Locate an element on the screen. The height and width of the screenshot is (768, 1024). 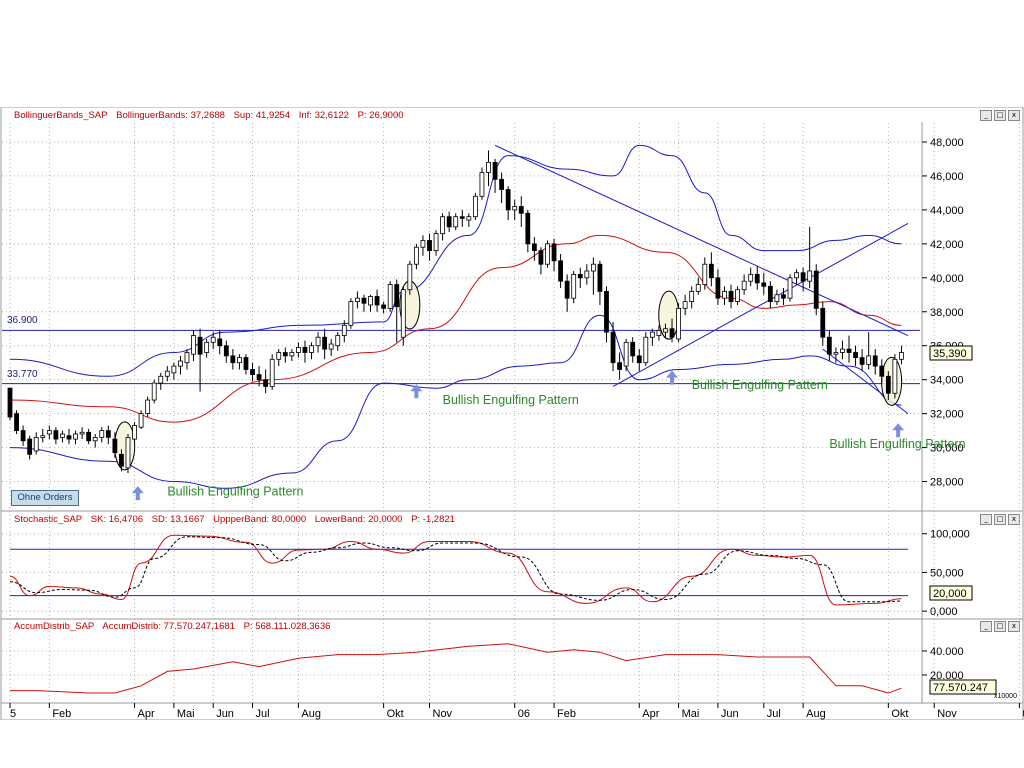
accum-indicator-value: AccumDistrib: 77.570.247,1681 is located at coordinates (168, 626).